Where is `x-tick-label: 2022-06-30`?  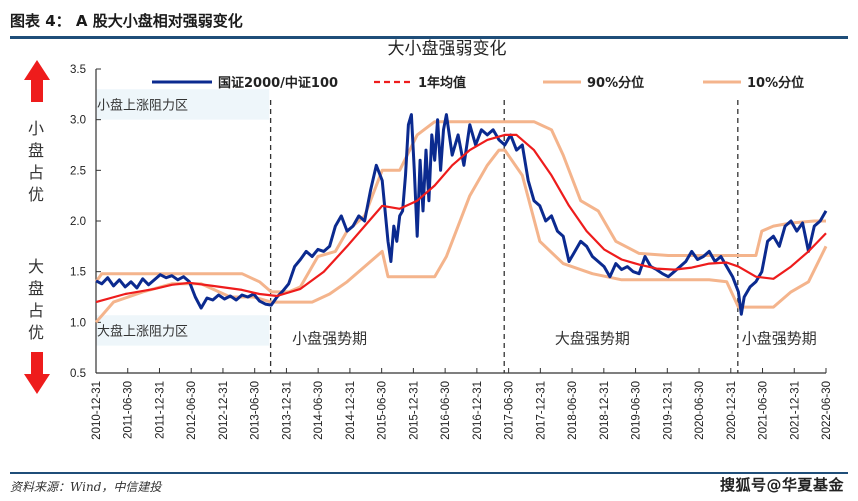
x-tick-label: 2022-06-30 is located at coordinates (827, 410).